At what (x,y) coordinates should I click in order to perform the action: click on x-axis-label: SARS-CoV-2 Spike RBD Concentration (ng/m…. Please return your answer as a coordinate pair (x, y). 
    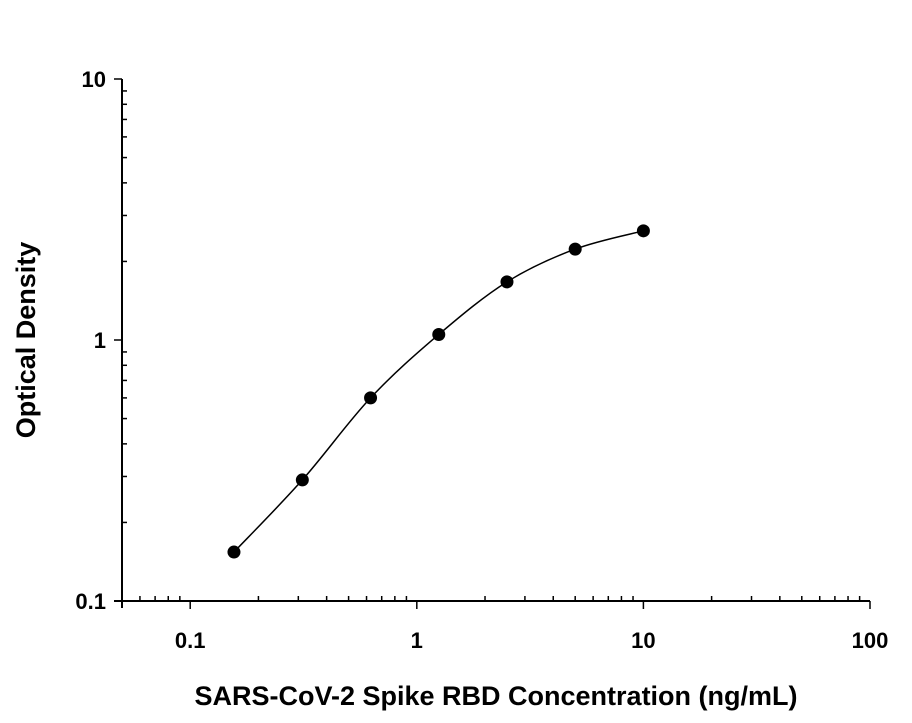
    Looking at the image, I should click on (495, 696).